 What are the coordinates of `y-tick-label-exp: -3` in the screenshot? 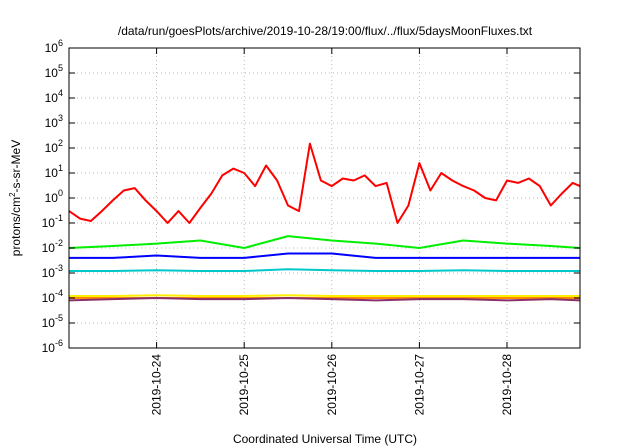 It's located at (59, 268).